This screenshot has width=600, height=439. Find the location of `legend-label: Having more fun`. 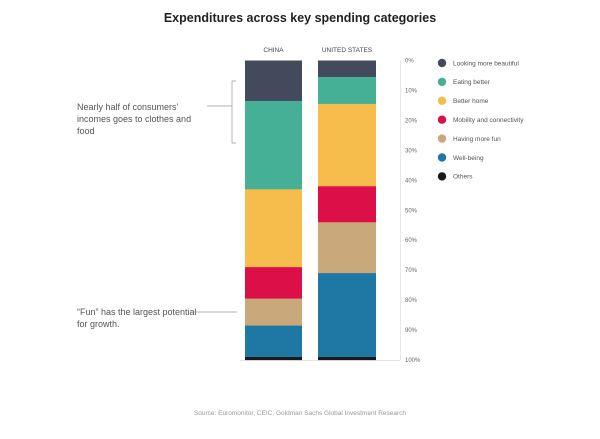

legend-label: Having more fun is located at coordinates (477, 139).